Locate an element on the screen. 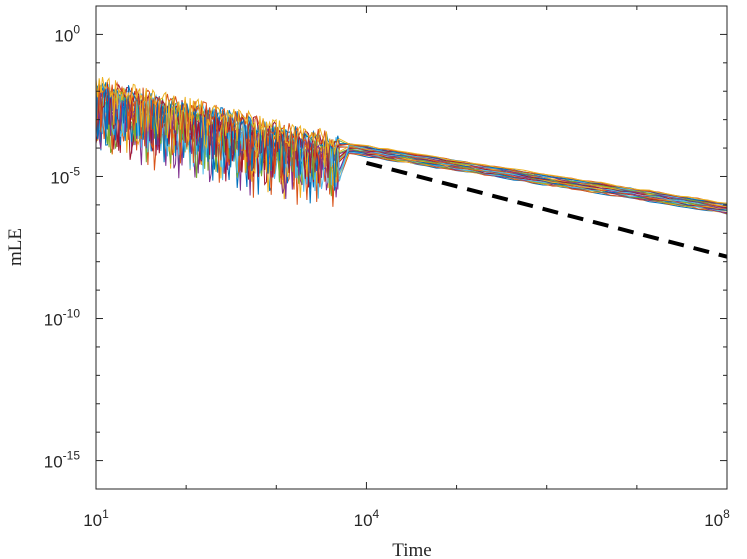  x-tick-label: 10⁸ is located at coordinates (717, 518).